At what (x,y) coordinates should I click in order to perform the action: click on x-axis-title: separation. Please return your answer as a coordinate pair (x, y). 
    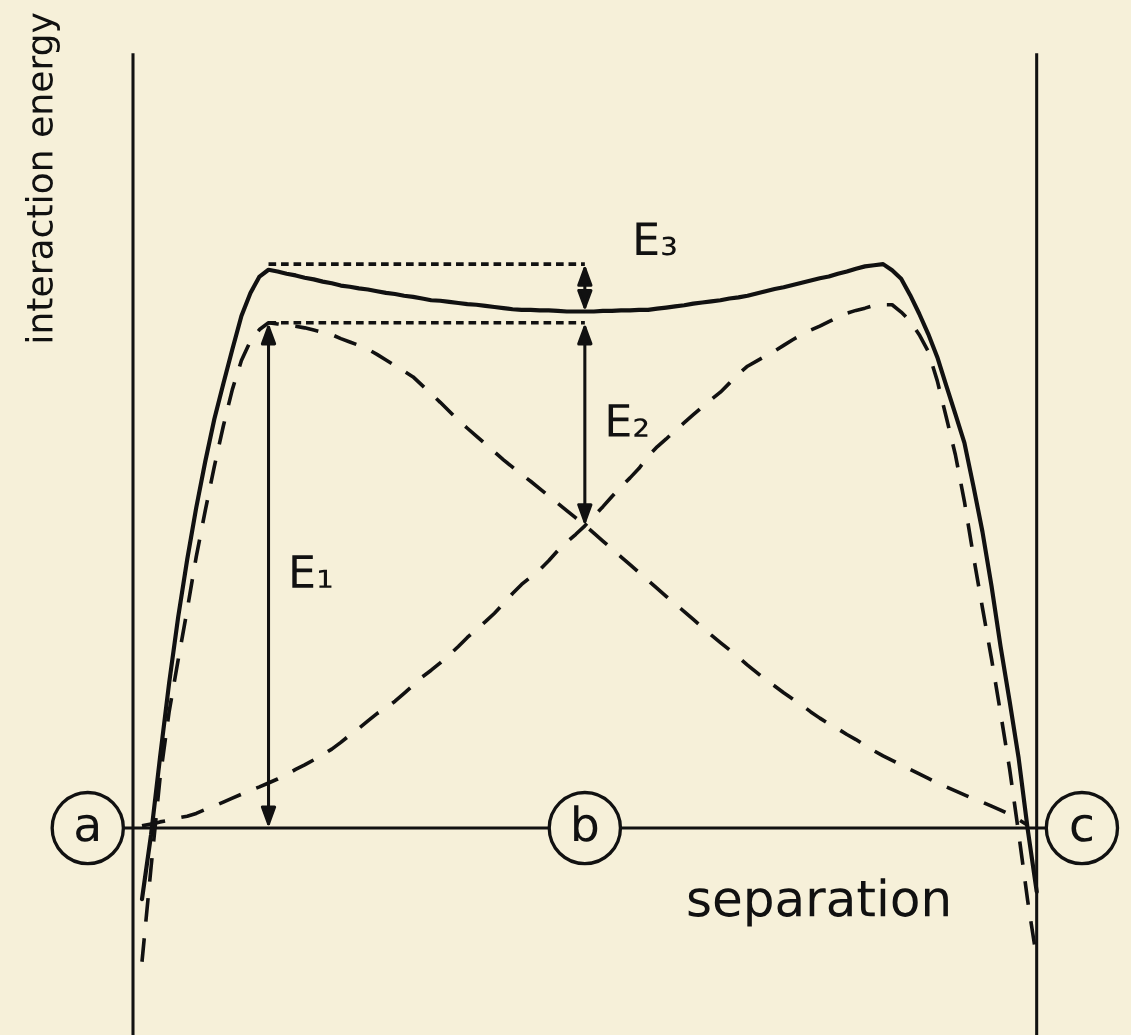
    Looking at the image, I should click on (818, 902).